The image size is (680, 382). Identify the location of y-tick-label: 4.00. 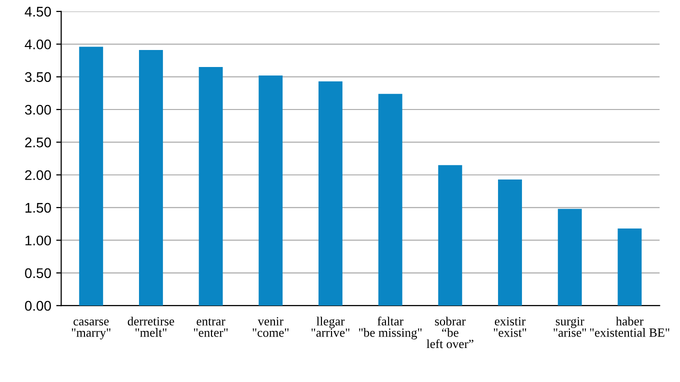
(37, 44).